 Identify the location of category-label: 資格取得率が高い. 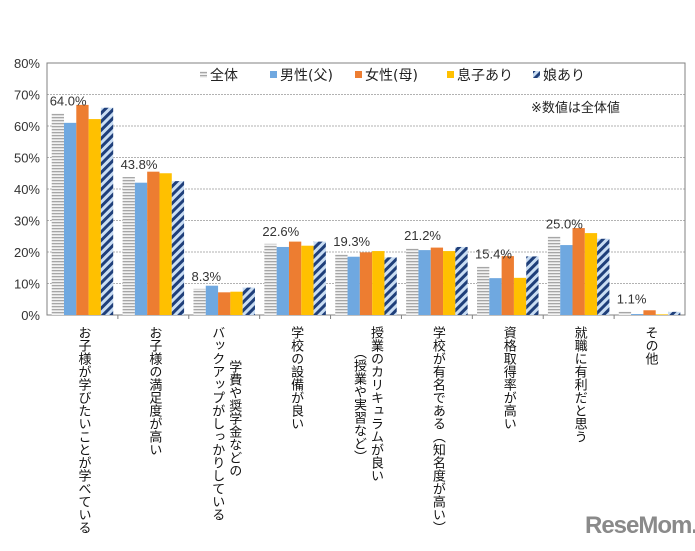
(508, 378).